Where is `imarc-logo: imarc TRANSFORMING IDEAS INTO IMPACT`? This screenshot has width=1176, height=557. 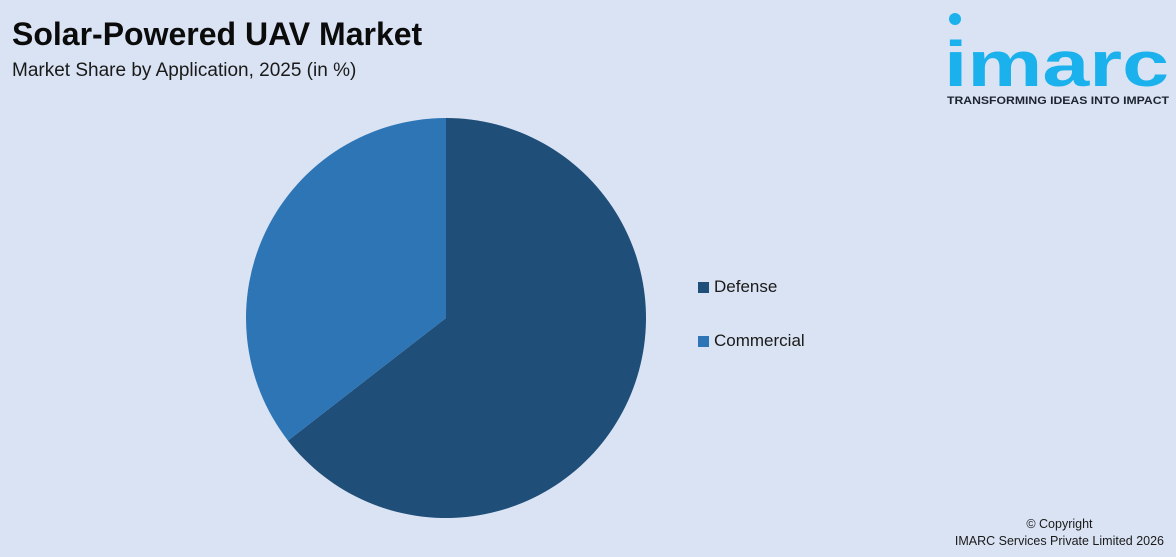
imarc-logo: imarc TRANSFORMING IDEAS INTO IMPACT is located at coordinates (1058, 59).